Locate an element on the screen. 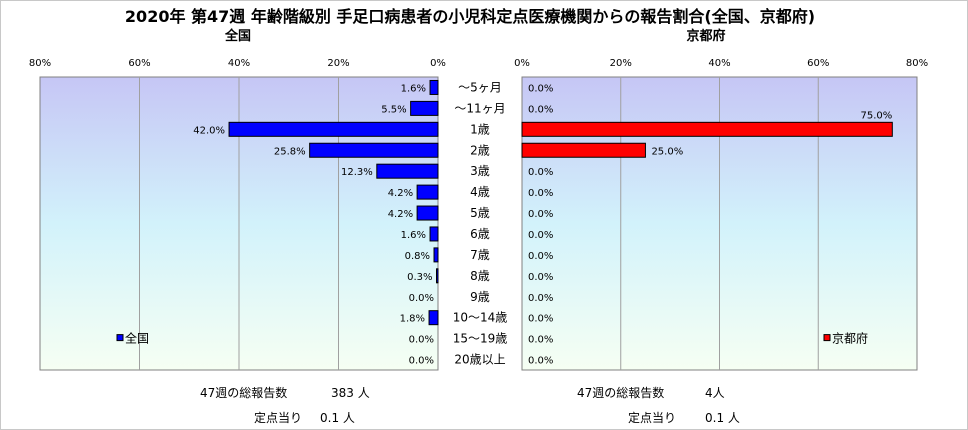 This screenshot has height=430, width=968. category-label: 4歳 is located at coordinates (480, 192).